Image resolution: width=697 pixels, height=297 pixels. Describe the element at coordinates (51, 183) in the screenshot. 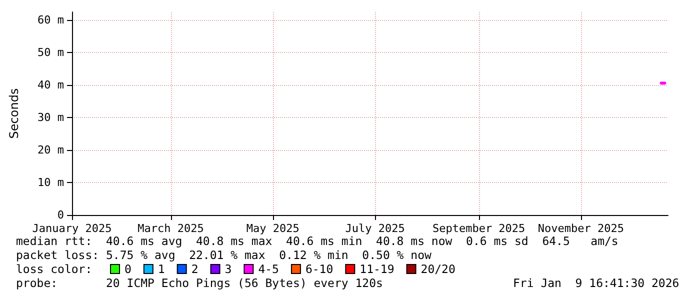

I see `y-tick-label: 10 m` at that location.